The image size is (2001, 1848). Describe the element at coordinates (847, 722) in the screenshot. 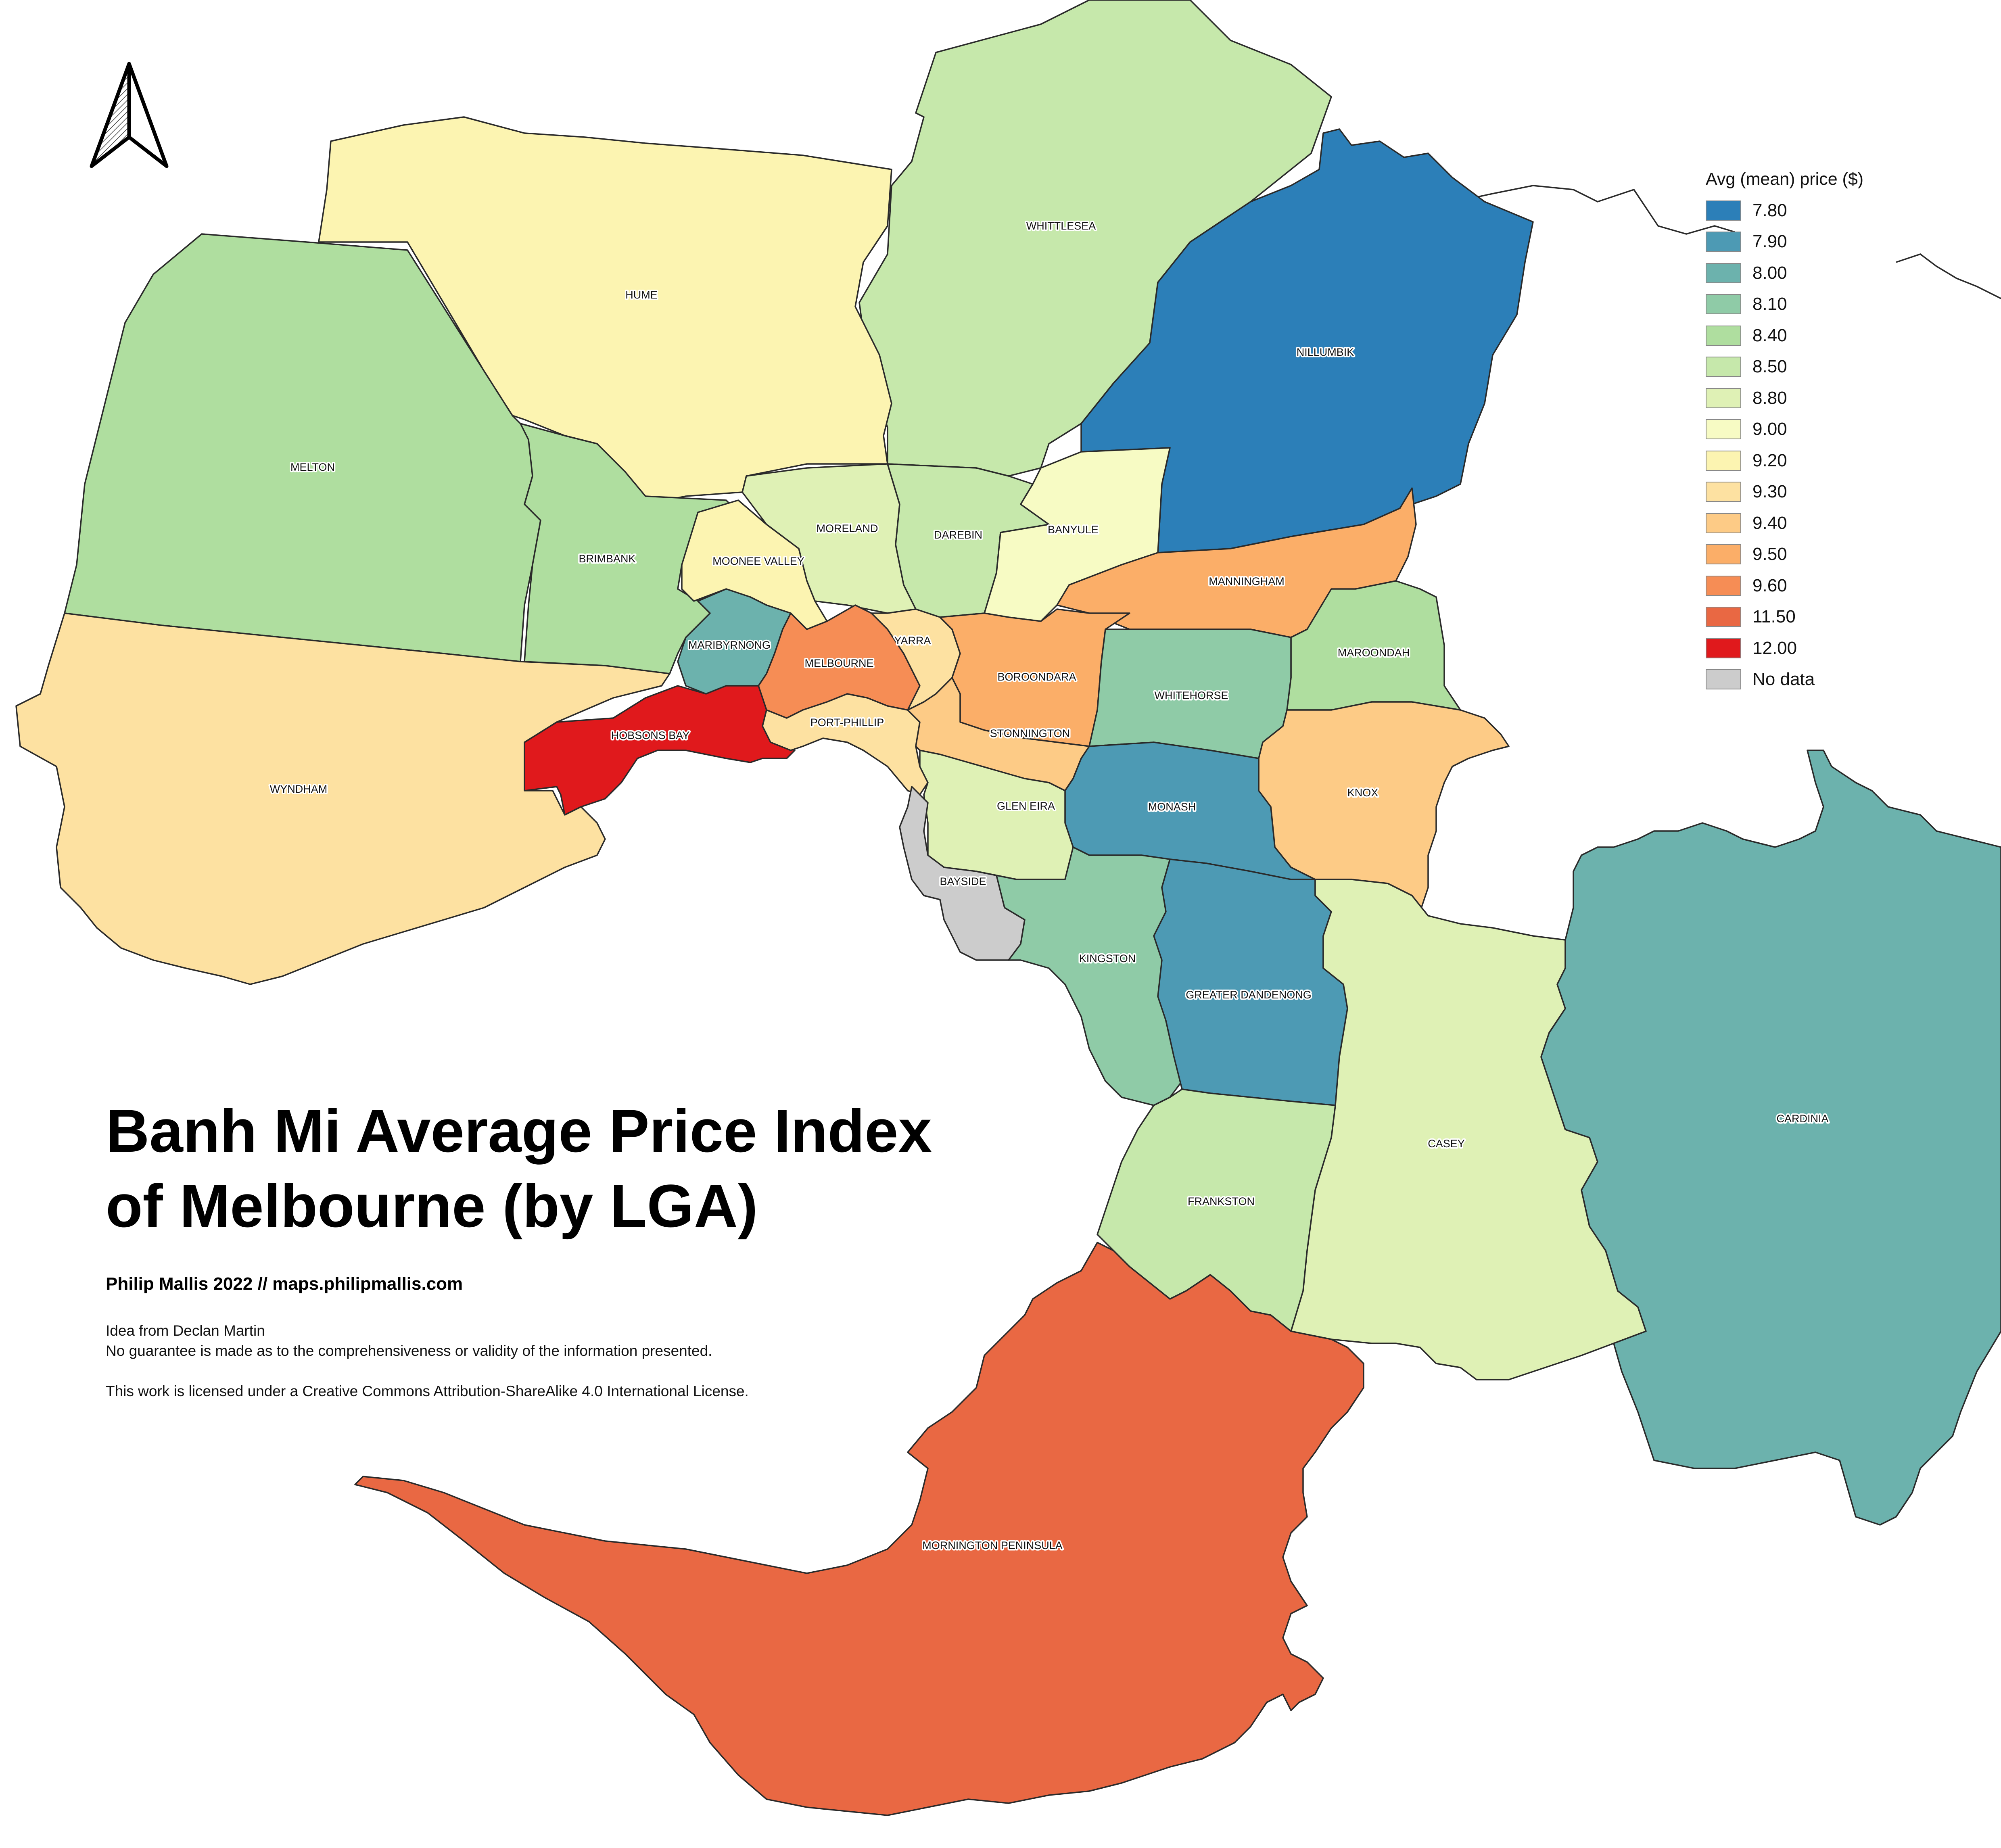

I see `lga-label: PORT-PHILLIP` at that location.